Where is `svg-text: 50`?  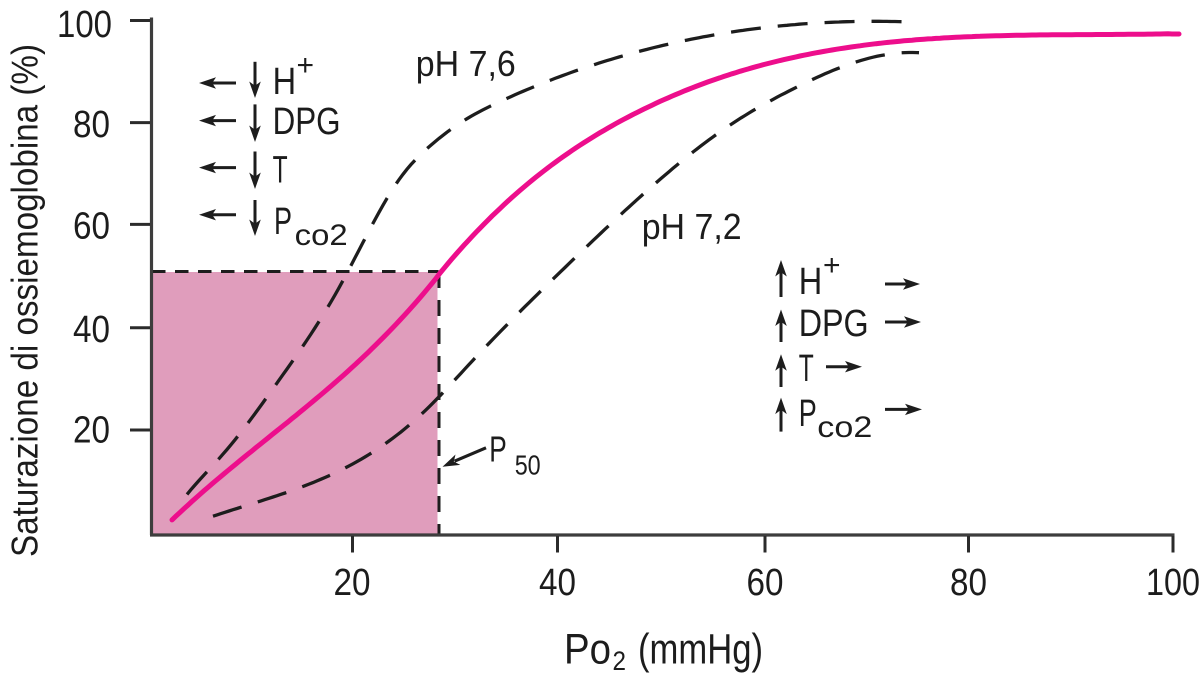
svg-text: 50 is located at coordinates (528, 465).